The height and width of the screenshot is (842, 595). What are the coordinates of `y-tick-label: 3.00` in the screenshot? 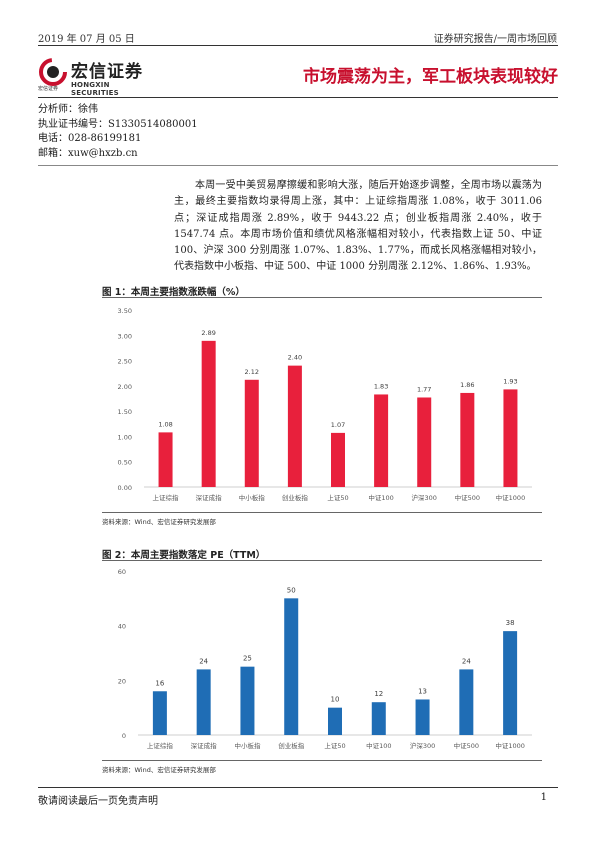 It's located at (125, 336).